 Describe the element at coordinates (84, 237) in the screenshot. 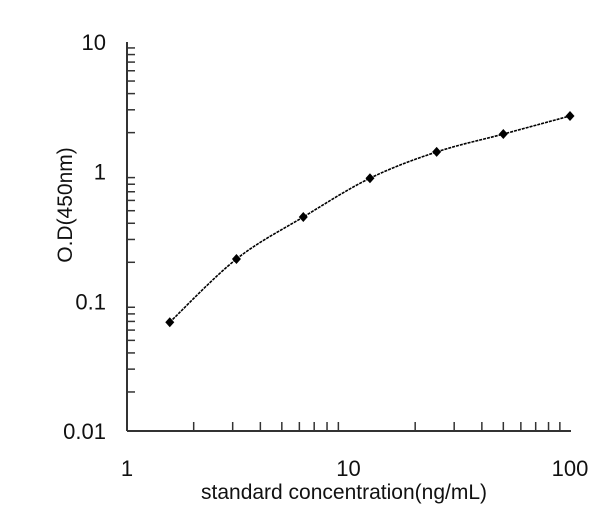

I see `y-axis-tick-labels: 0.01 0.1 1 10` at that location.